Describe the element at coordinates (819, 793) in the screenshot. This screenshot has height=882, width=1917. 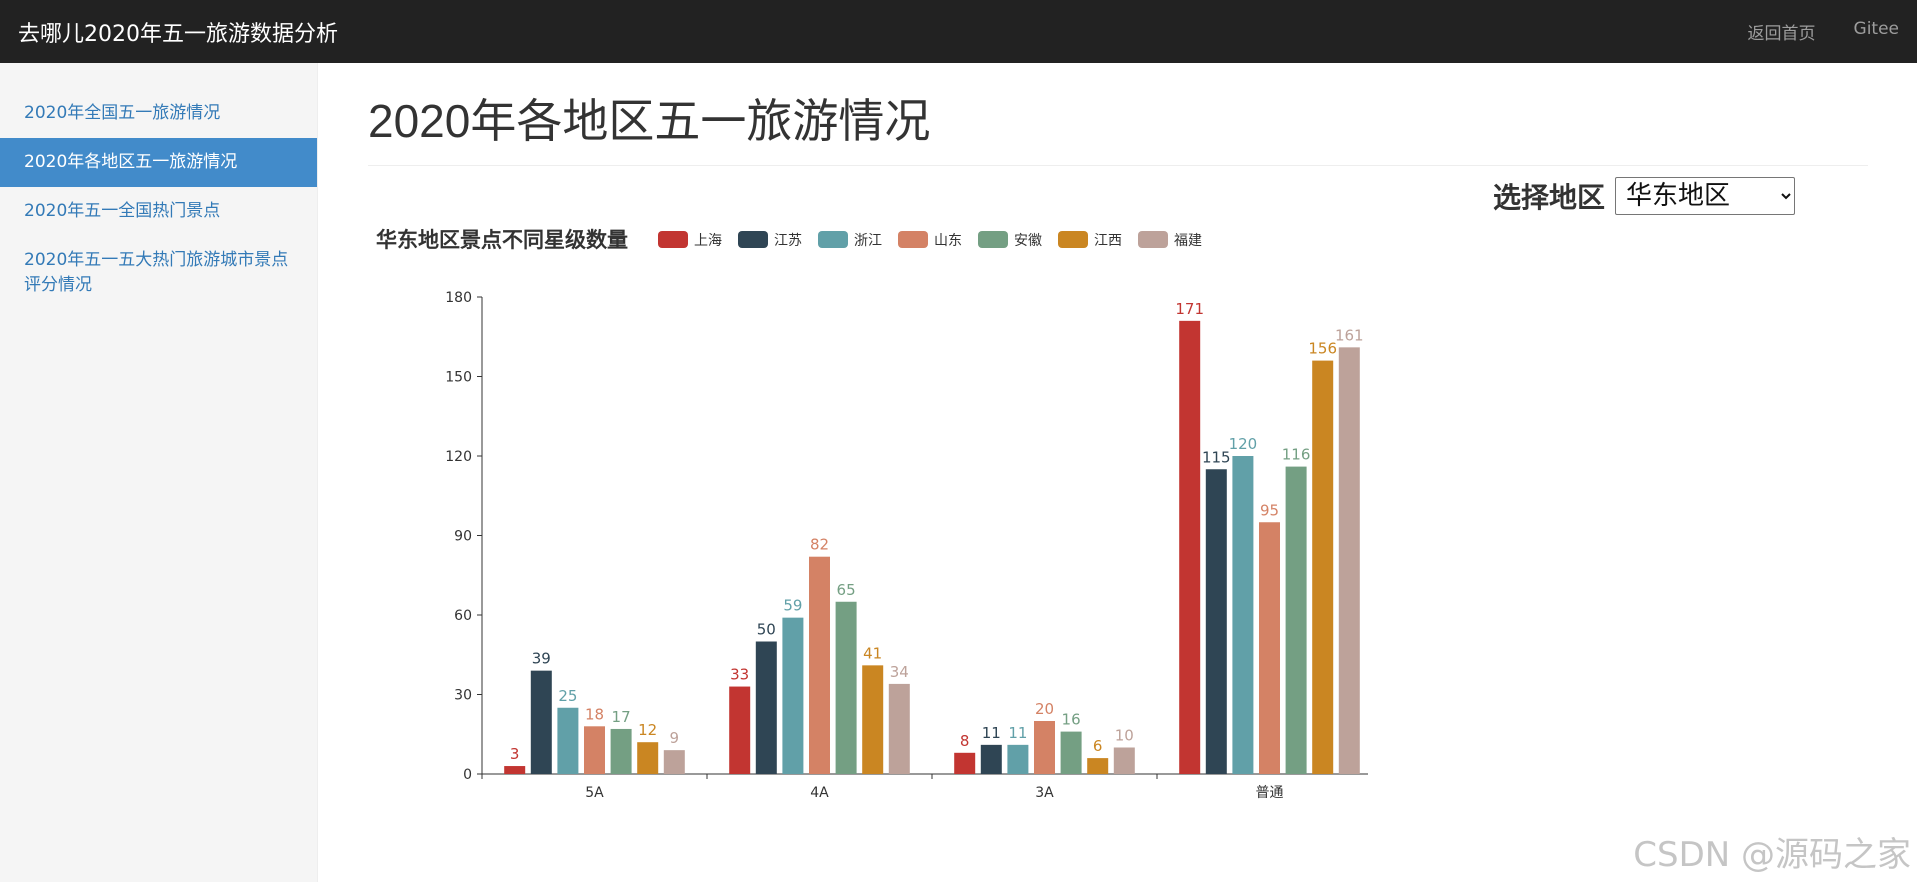
I see `x-tick-label: 4A` at that location.